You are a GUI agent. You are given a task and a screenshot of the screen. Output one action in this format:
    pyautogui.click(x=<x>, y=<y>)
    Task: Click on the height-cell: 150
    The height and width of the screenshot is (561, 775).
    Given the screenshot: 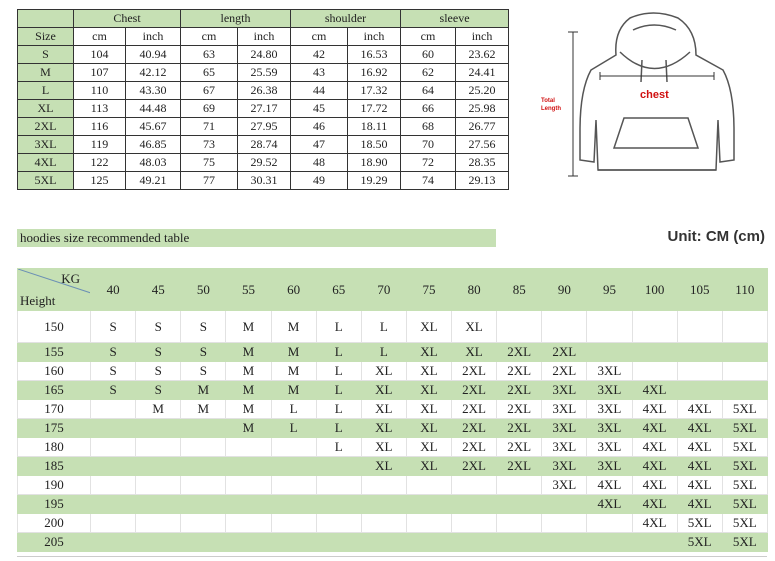 What is the action you would take?
    pyautogui.click(x=54, y=326)
    